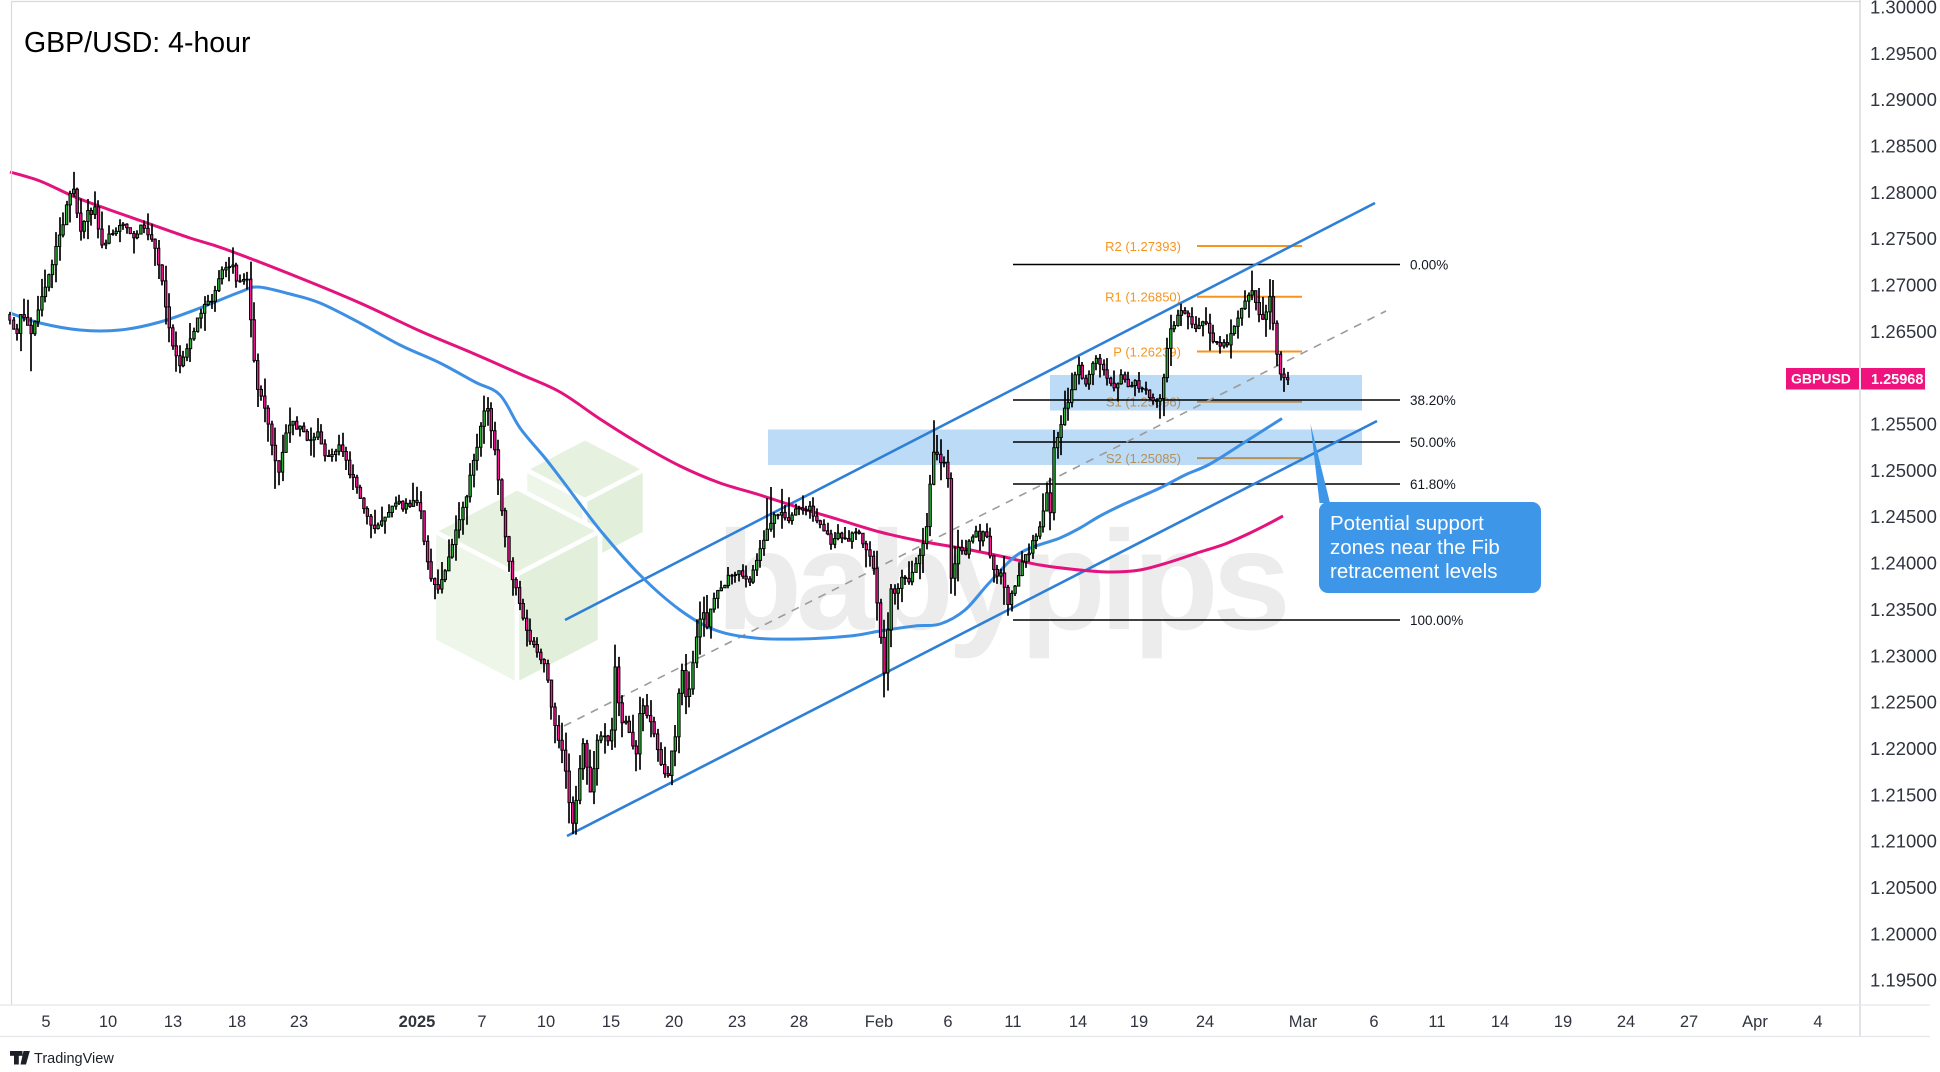  Describe the element at coordinates (1903, 980) in the screenshot. I see `svg-text: 1.19500` at that location.